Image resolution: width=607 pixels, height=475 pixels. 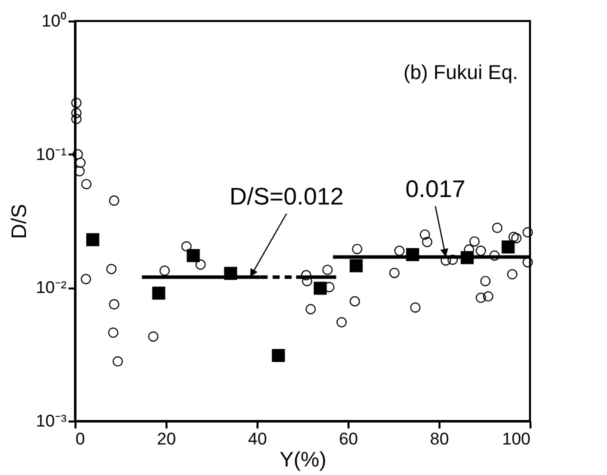 I want to click on x-tick-label: 80, so click(x=439, y=439).